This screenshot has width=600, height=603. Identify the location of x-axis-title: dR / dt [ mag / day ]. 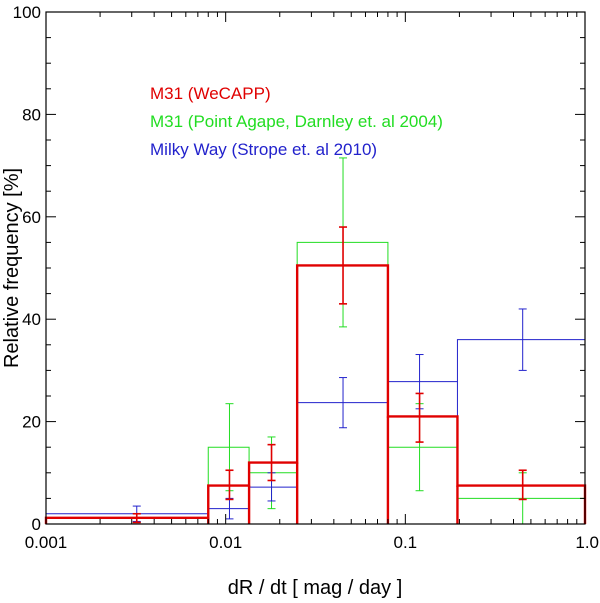
(315, 588).